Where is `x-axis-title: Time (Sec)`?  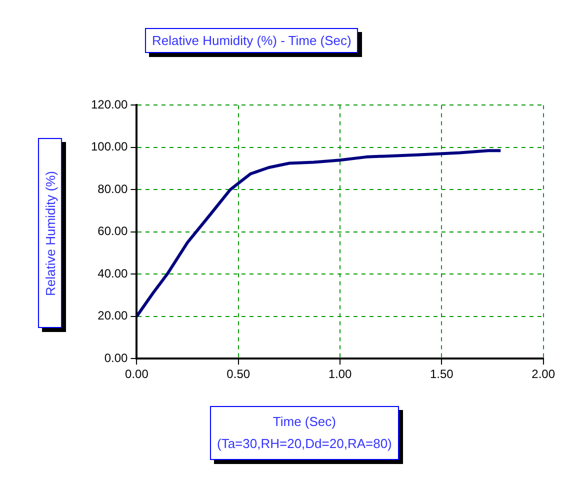
x-axis-title: Time (Sec) is located at coordinates (304, 422).